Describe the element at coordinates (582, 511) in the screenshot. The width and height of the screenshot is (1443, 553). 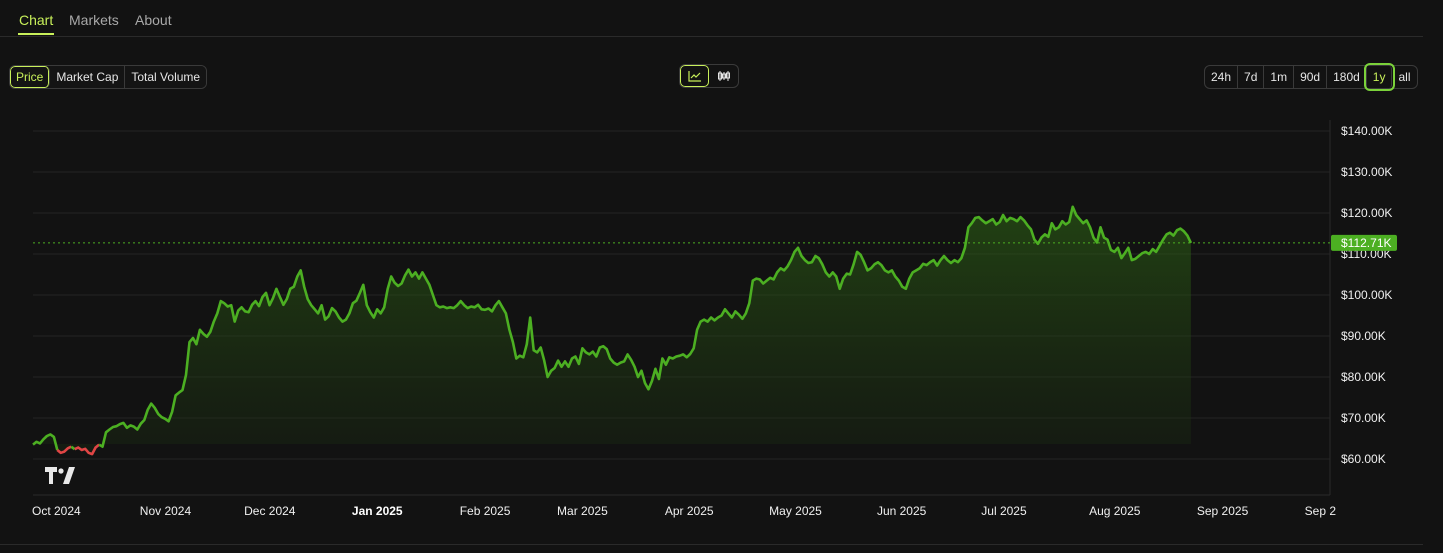
I see `x-tick-label: Mar 2025` at that location.